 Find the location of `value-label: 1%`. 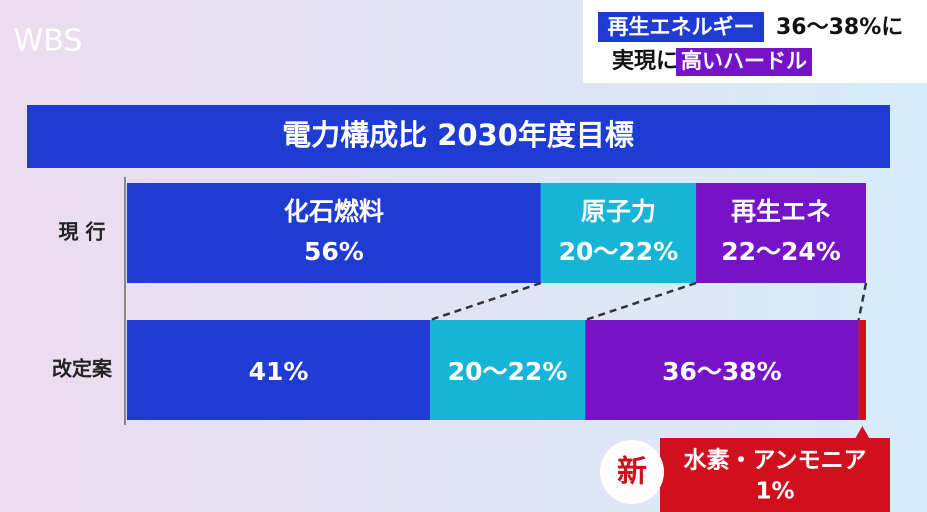

value-label: 1% is located at coordinates (774, 492).